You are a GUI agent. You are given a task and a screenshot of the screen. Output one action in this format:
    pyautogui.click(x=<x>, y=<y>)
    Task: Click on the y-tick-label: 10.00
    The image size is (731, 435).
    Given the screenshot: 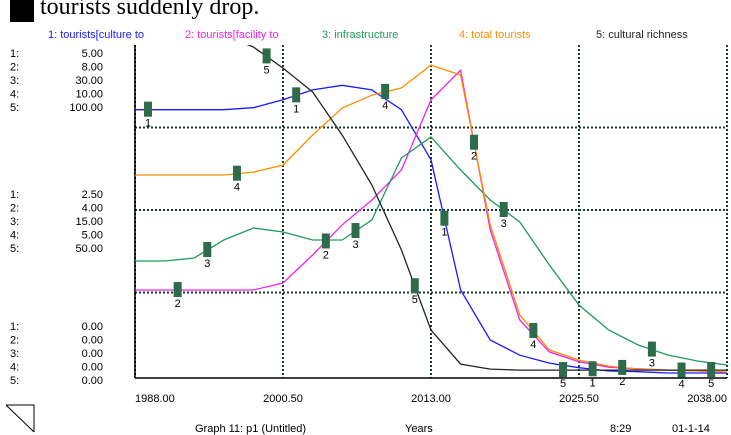 What is the action you would take?
    pyautogui.click(x=89, y=95)
    